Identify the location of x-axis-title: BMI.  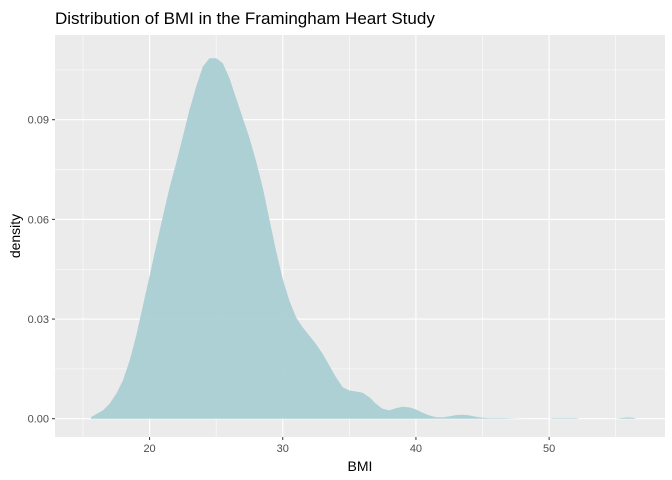
(360, 466).